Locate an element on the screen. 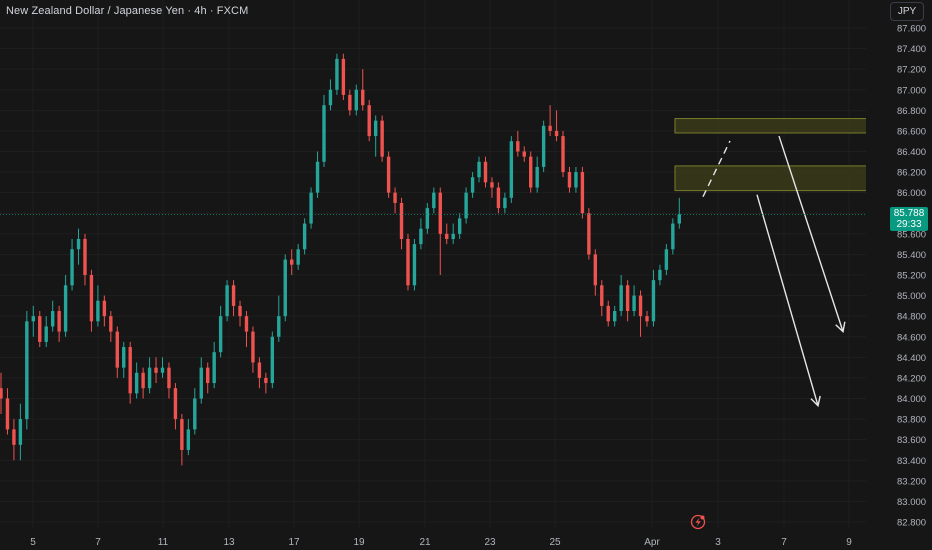 The image size is (932, 550). time-axis: 5 7 11 13 17 19 21 23 25 Apr 3 7 9 is located at coordinates (441, 542).